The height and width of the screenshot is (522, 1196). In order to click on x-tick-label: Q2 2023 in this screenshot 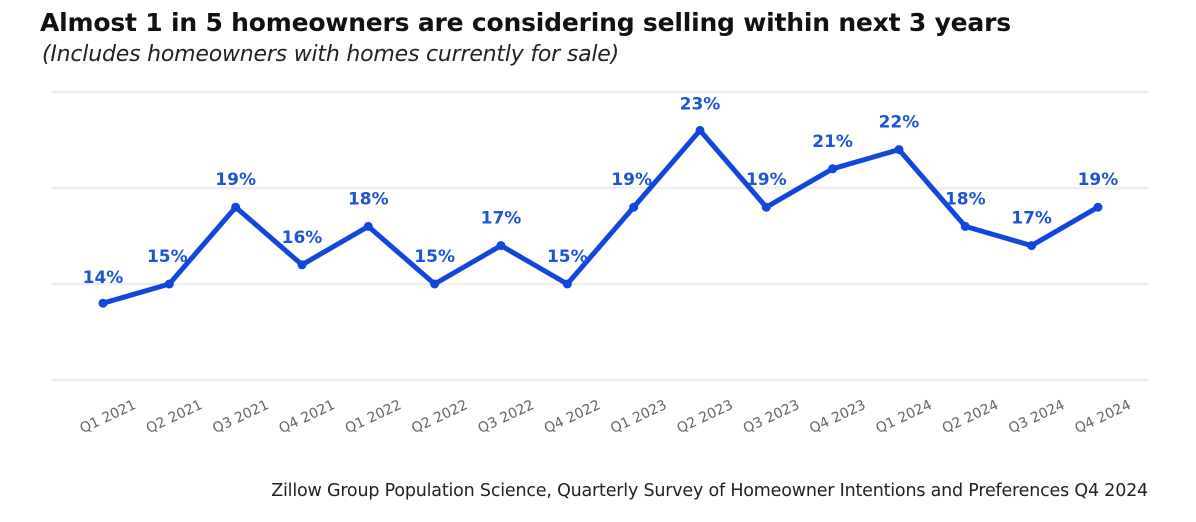, I will do `click(705, 417)`.